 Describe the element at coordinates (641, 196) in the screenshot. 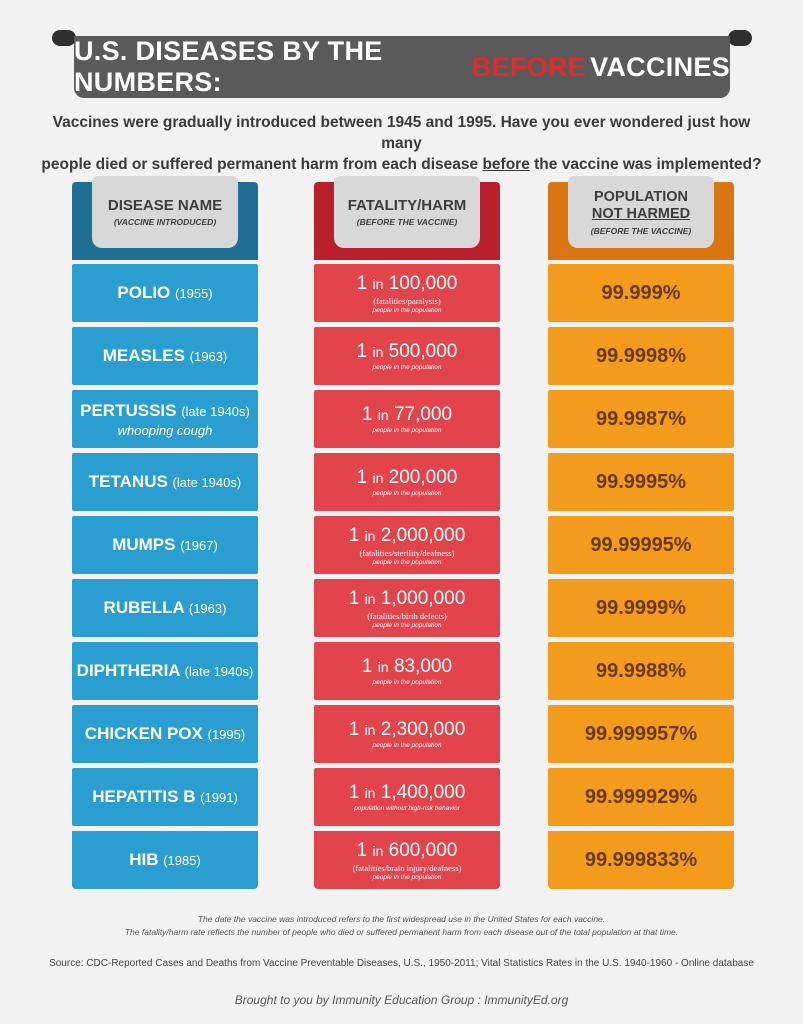

I see `population-header-line1: POPULATION` at that location.